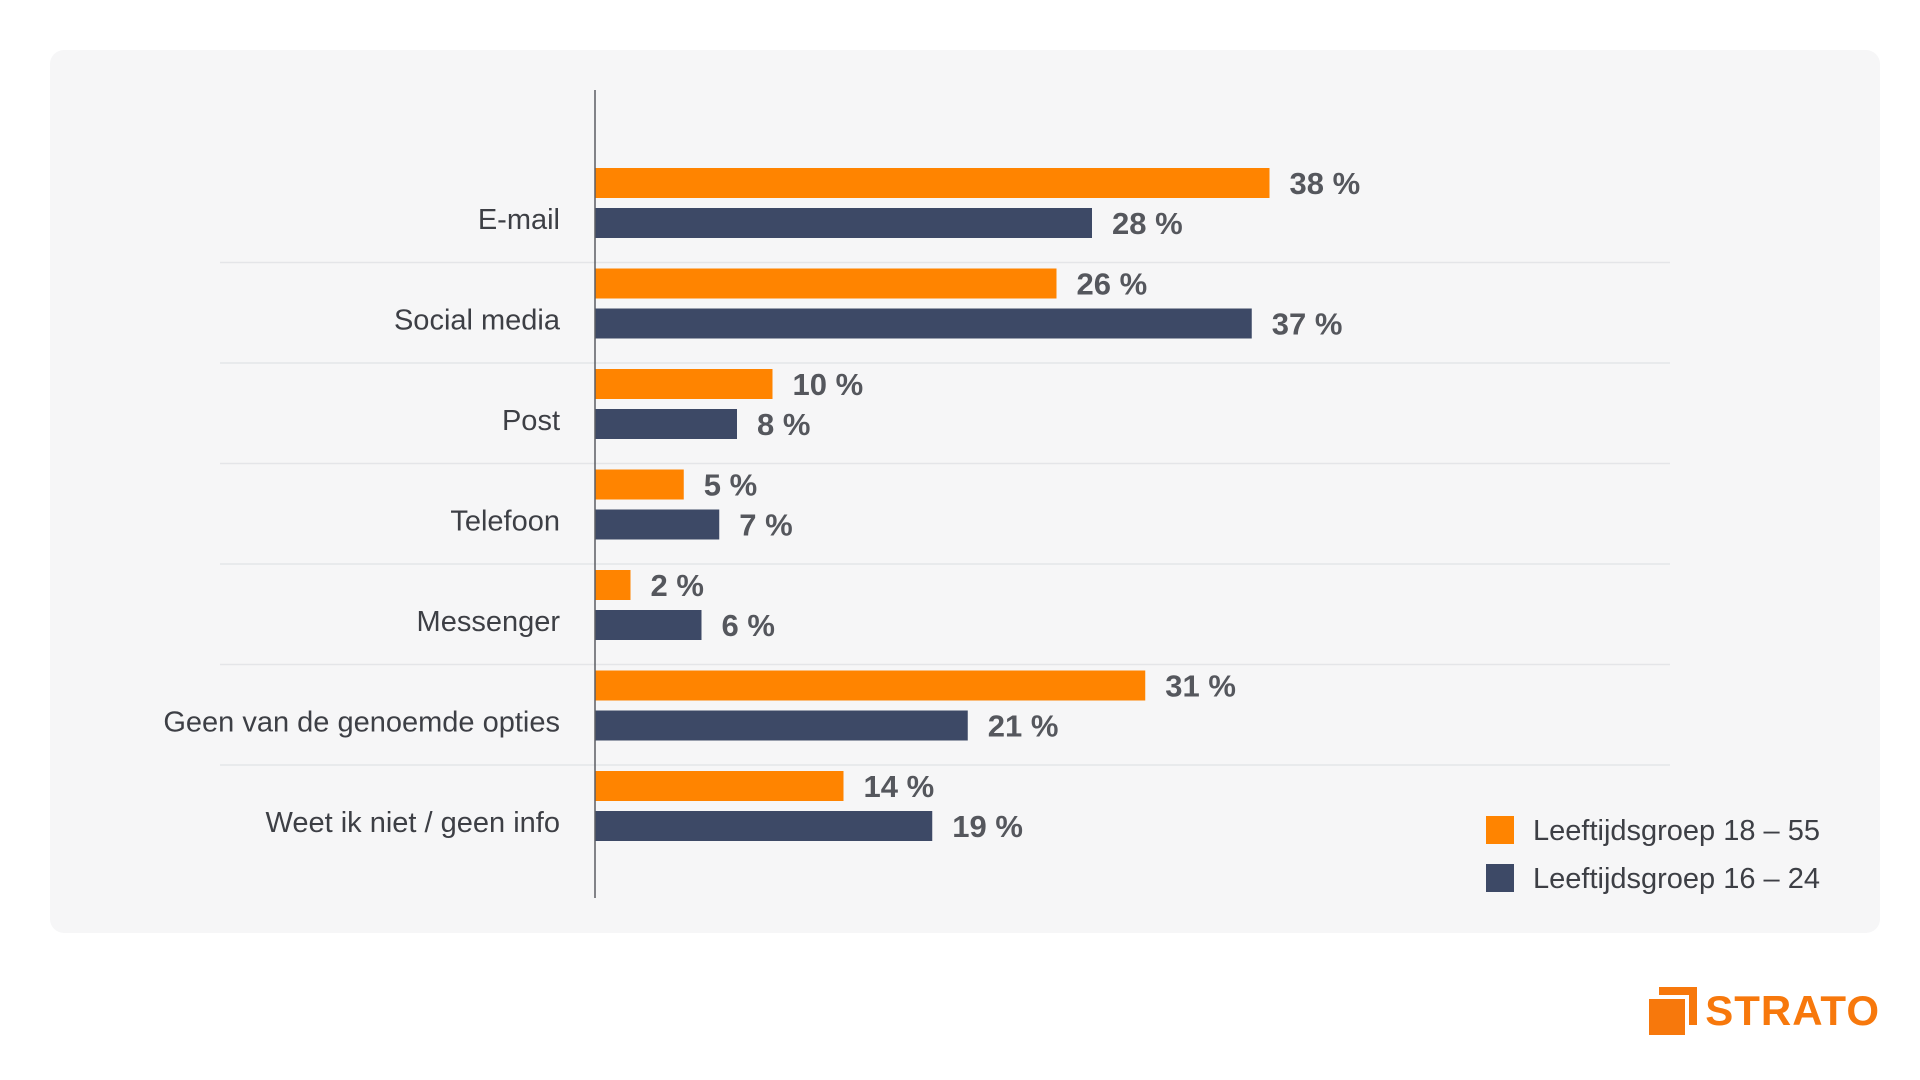  Describe the element at coordinates (1307, 324) in the screenshot. I see `value-label: 37 %` at that location.